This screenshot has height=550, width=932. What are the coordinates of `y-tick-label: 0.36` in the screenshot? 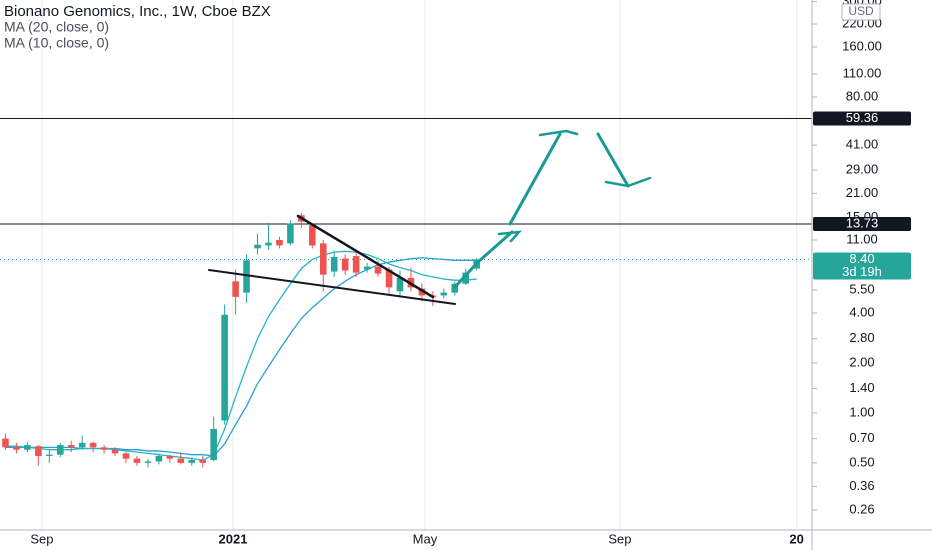 It's located at (861, 485).